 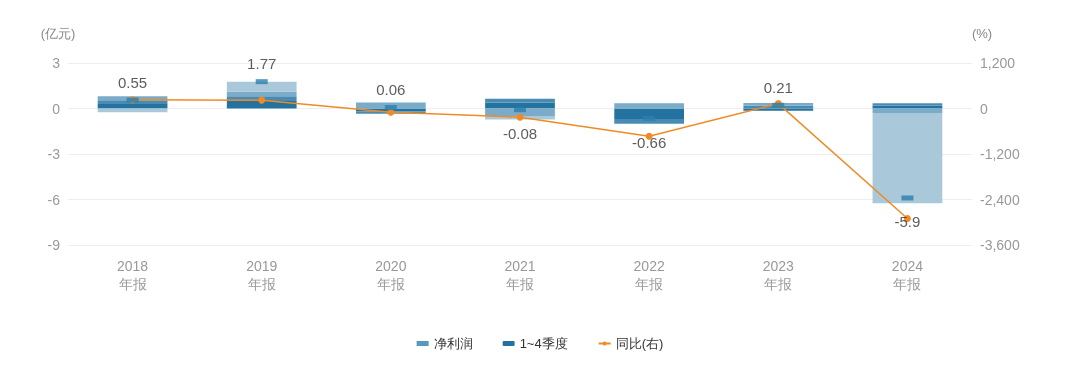 What do you see at coordinates (639, 343) in the screenshot?
I see `legend-label: 同比(右)` at bounding box center [639, 343].